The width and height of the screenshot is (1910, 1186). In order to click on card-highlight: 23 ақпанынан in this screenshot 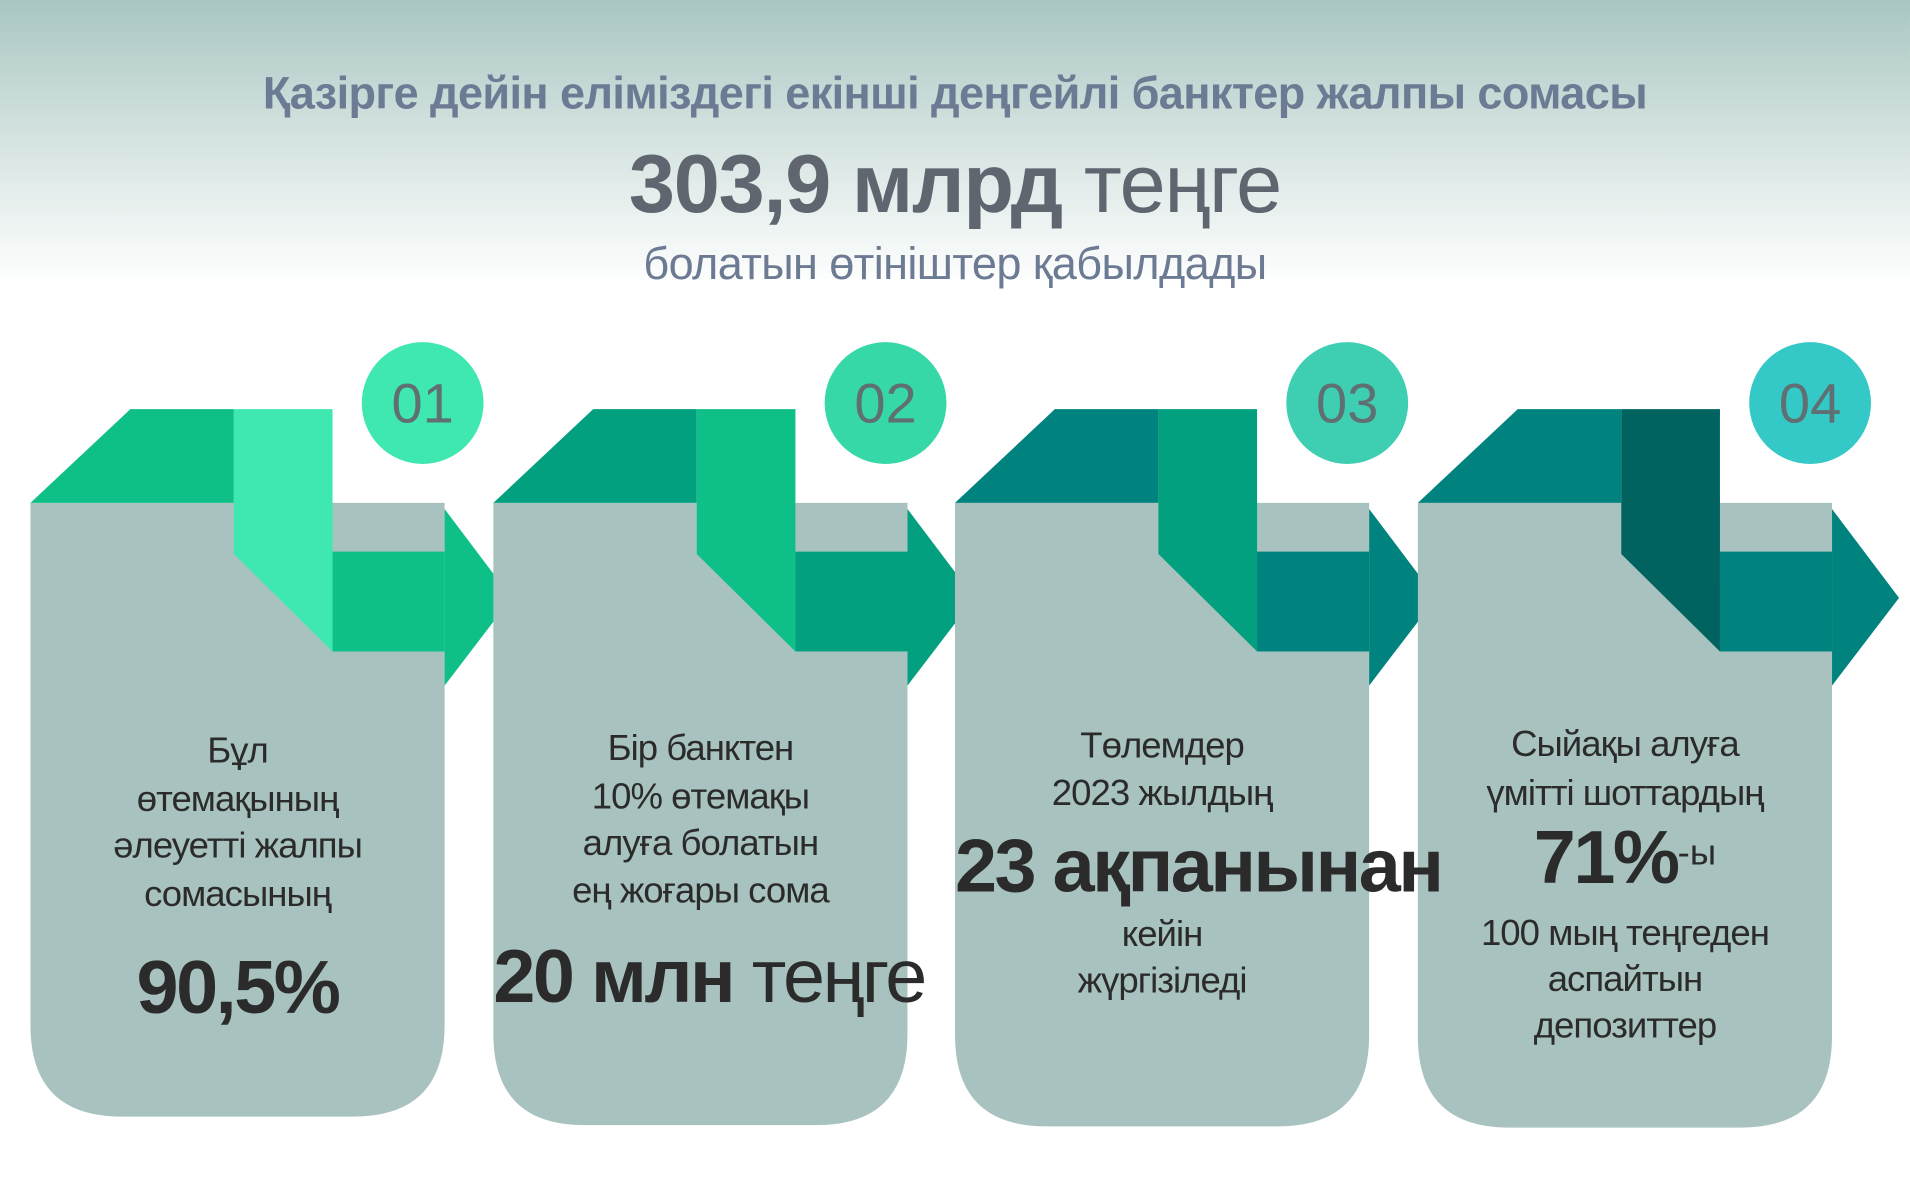, I will do `click(1199, 866)`.